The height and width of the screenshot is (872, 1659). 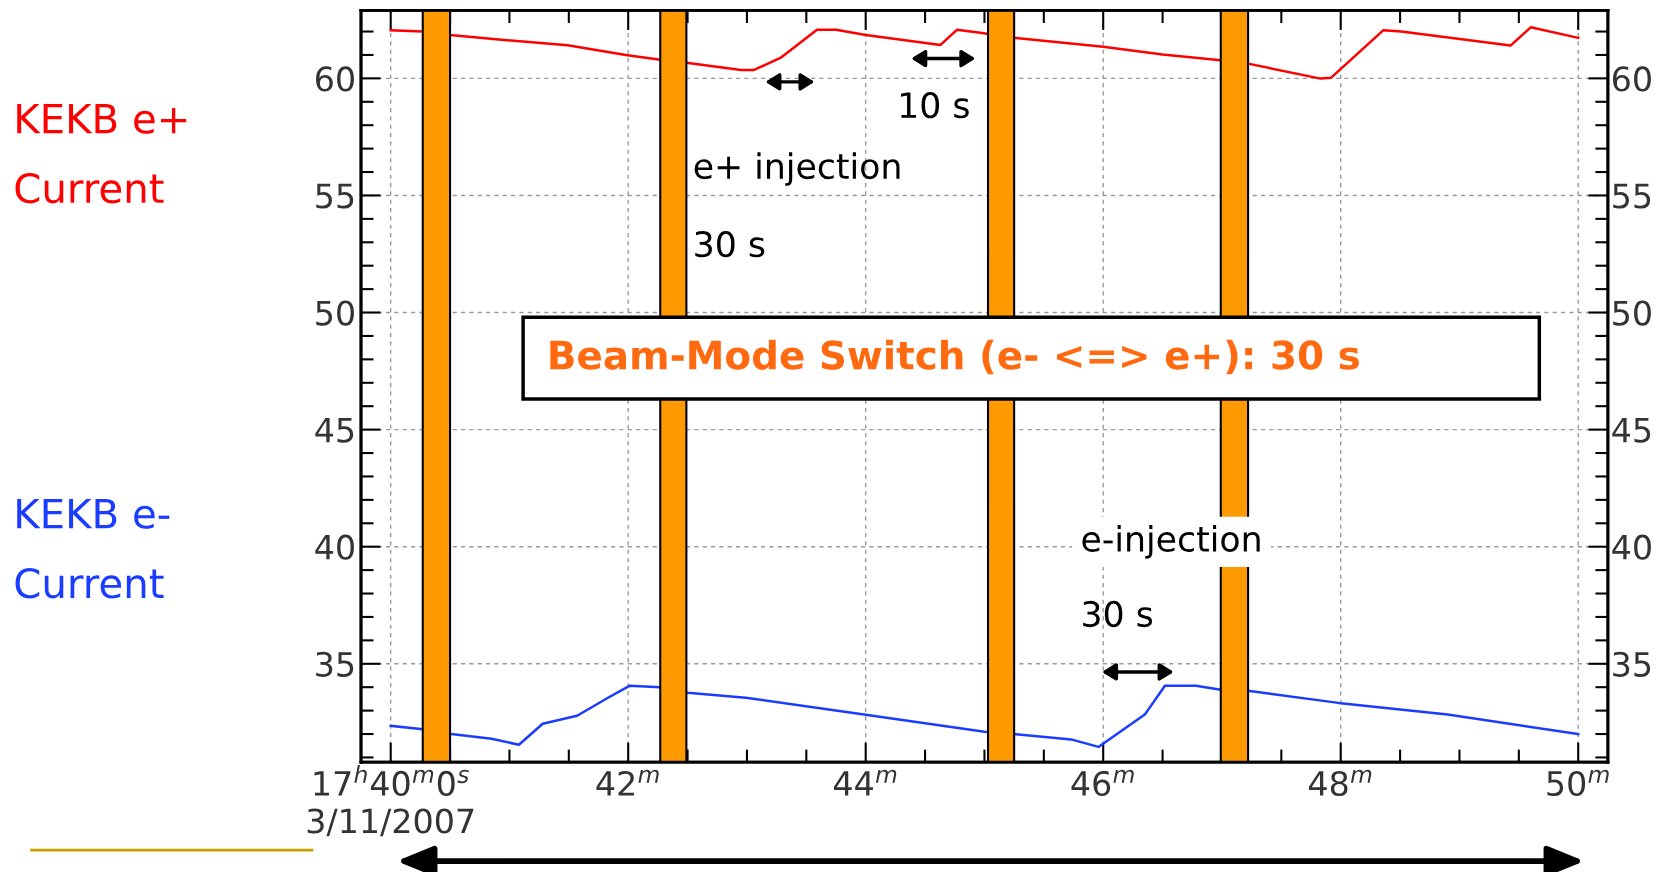 I want to click on text: KEKB e+ Current, so click(x=101, y=153).